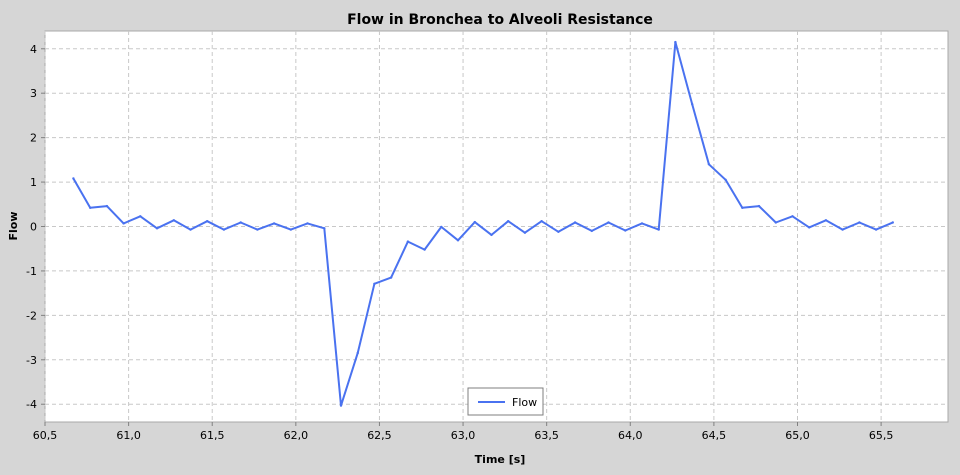 The width and height of the screenshot is (960, 475). Describe the element at coordinates (31, 315) in the screenshot. I see `y-tick-label: -2` at that location.